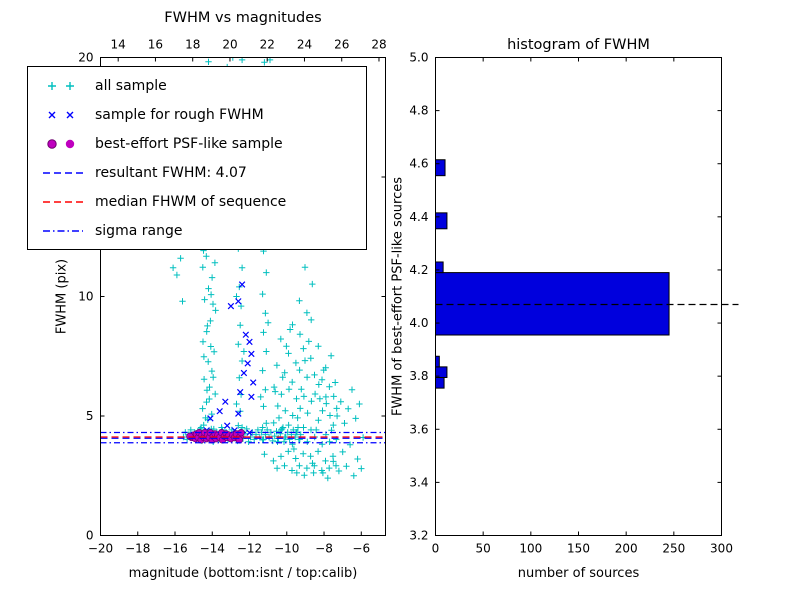 Image resolution: width=800 pixels, height=600 pixels. I want to click on top-x-tick-label: 16, so click(155, 45).